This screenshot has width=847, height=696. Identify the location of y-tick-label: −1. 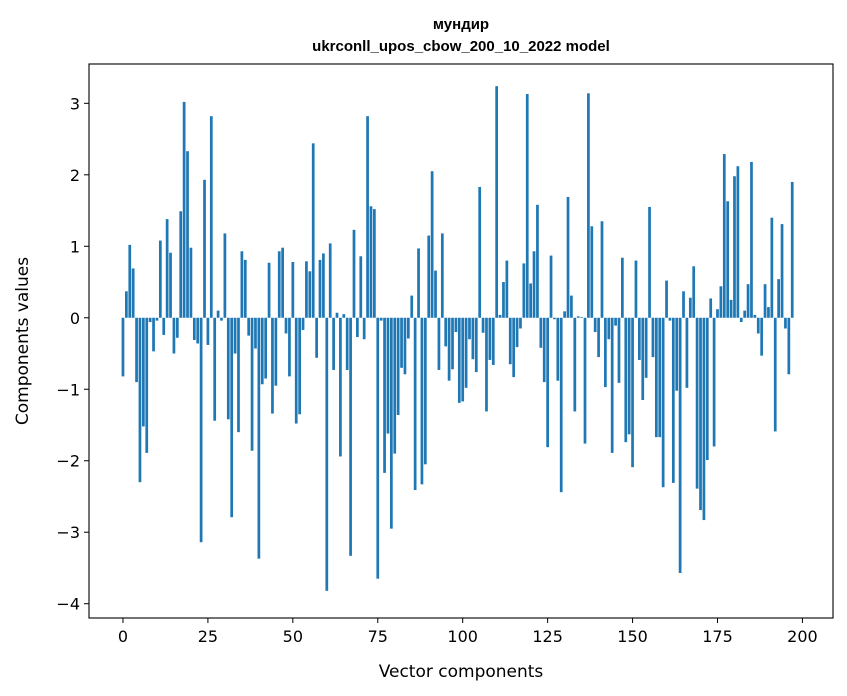
(68, 389).